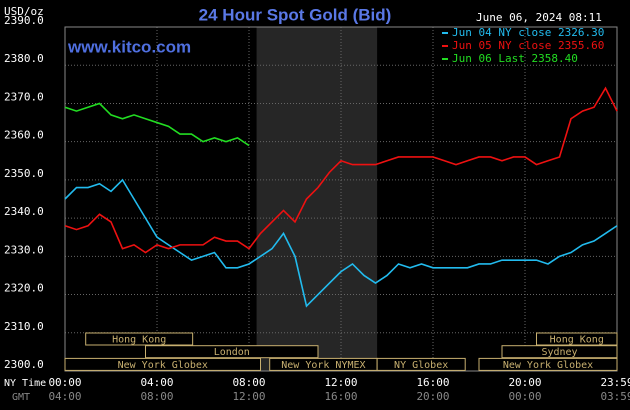 This screenshot has width=630, height=410. What do you see at coordinates (524, 396) in the screenshot?
I see `x2-tick-label: 00:00` at bounding box center [524, 396].